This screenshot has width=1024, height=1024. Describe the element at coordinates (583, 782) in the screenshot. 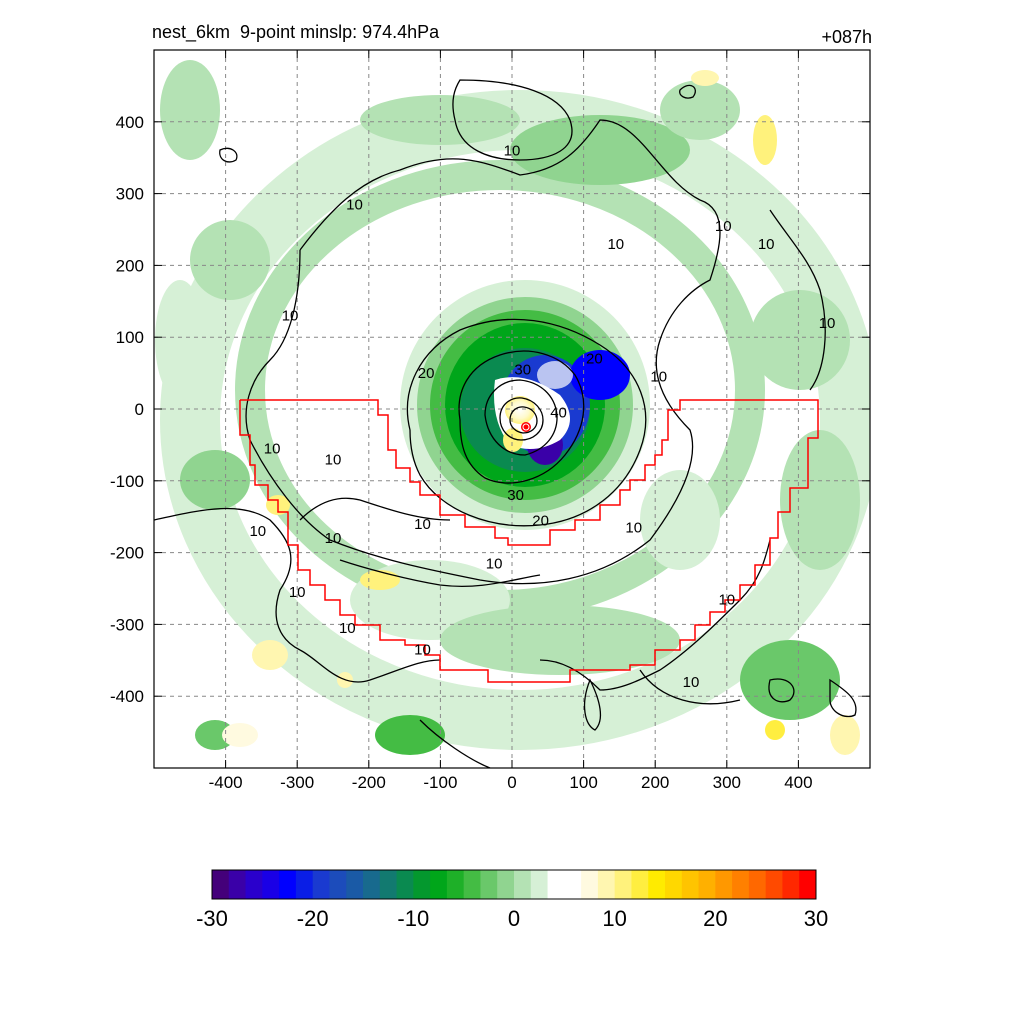

I see `x-tick-label: 100` at that location.